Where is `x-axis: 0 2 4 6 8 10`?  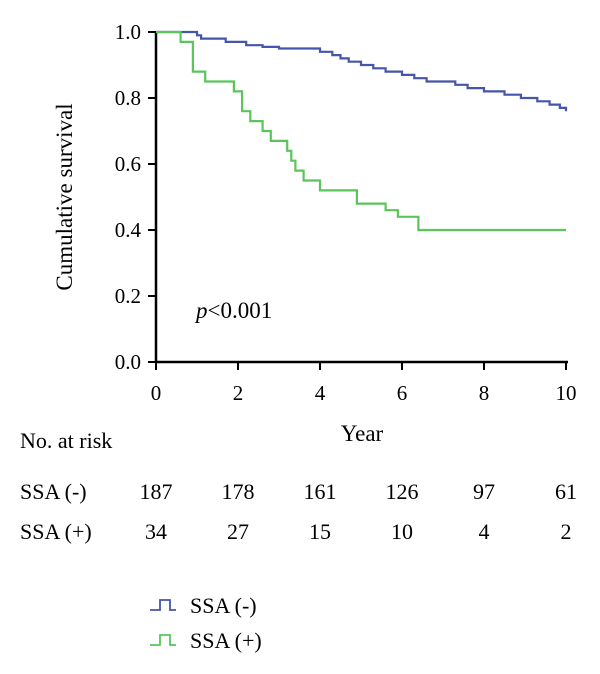
x-axis: 0 2 4 6 8 10 is located at coordinates (364, 382).